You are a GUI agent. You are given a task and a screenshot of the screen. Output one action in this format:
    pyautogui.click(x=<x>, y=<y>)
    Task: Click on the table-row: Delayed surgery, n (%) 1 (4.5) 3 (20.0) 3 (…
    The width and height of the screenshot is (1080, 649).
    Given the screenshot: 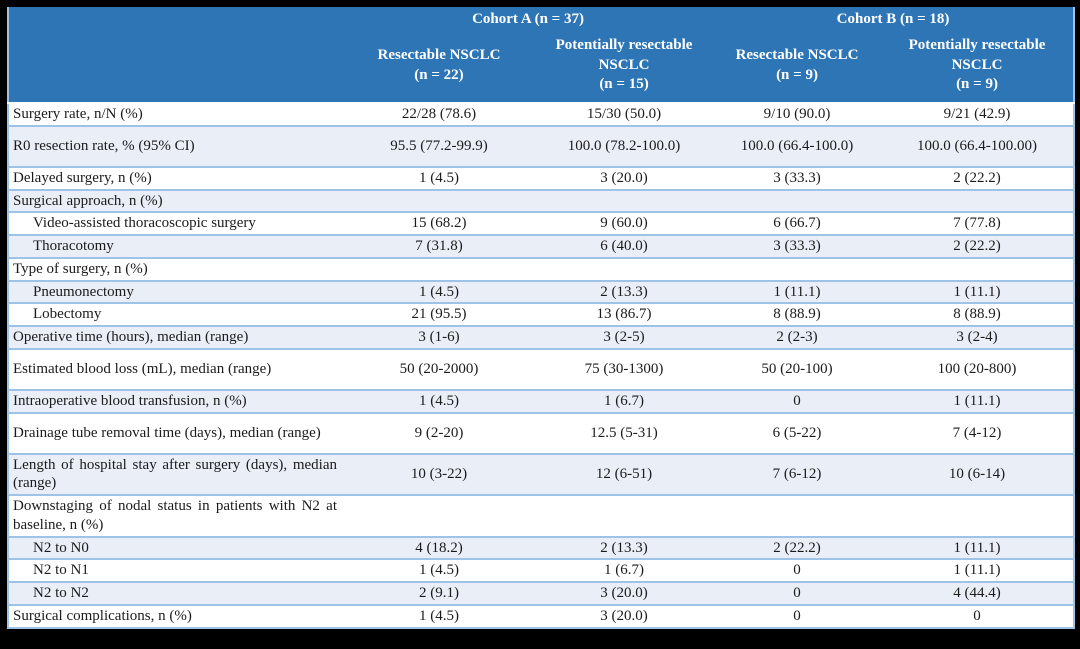 What is the action you would take?
    pyautogui.click(x=541, y=177)
    